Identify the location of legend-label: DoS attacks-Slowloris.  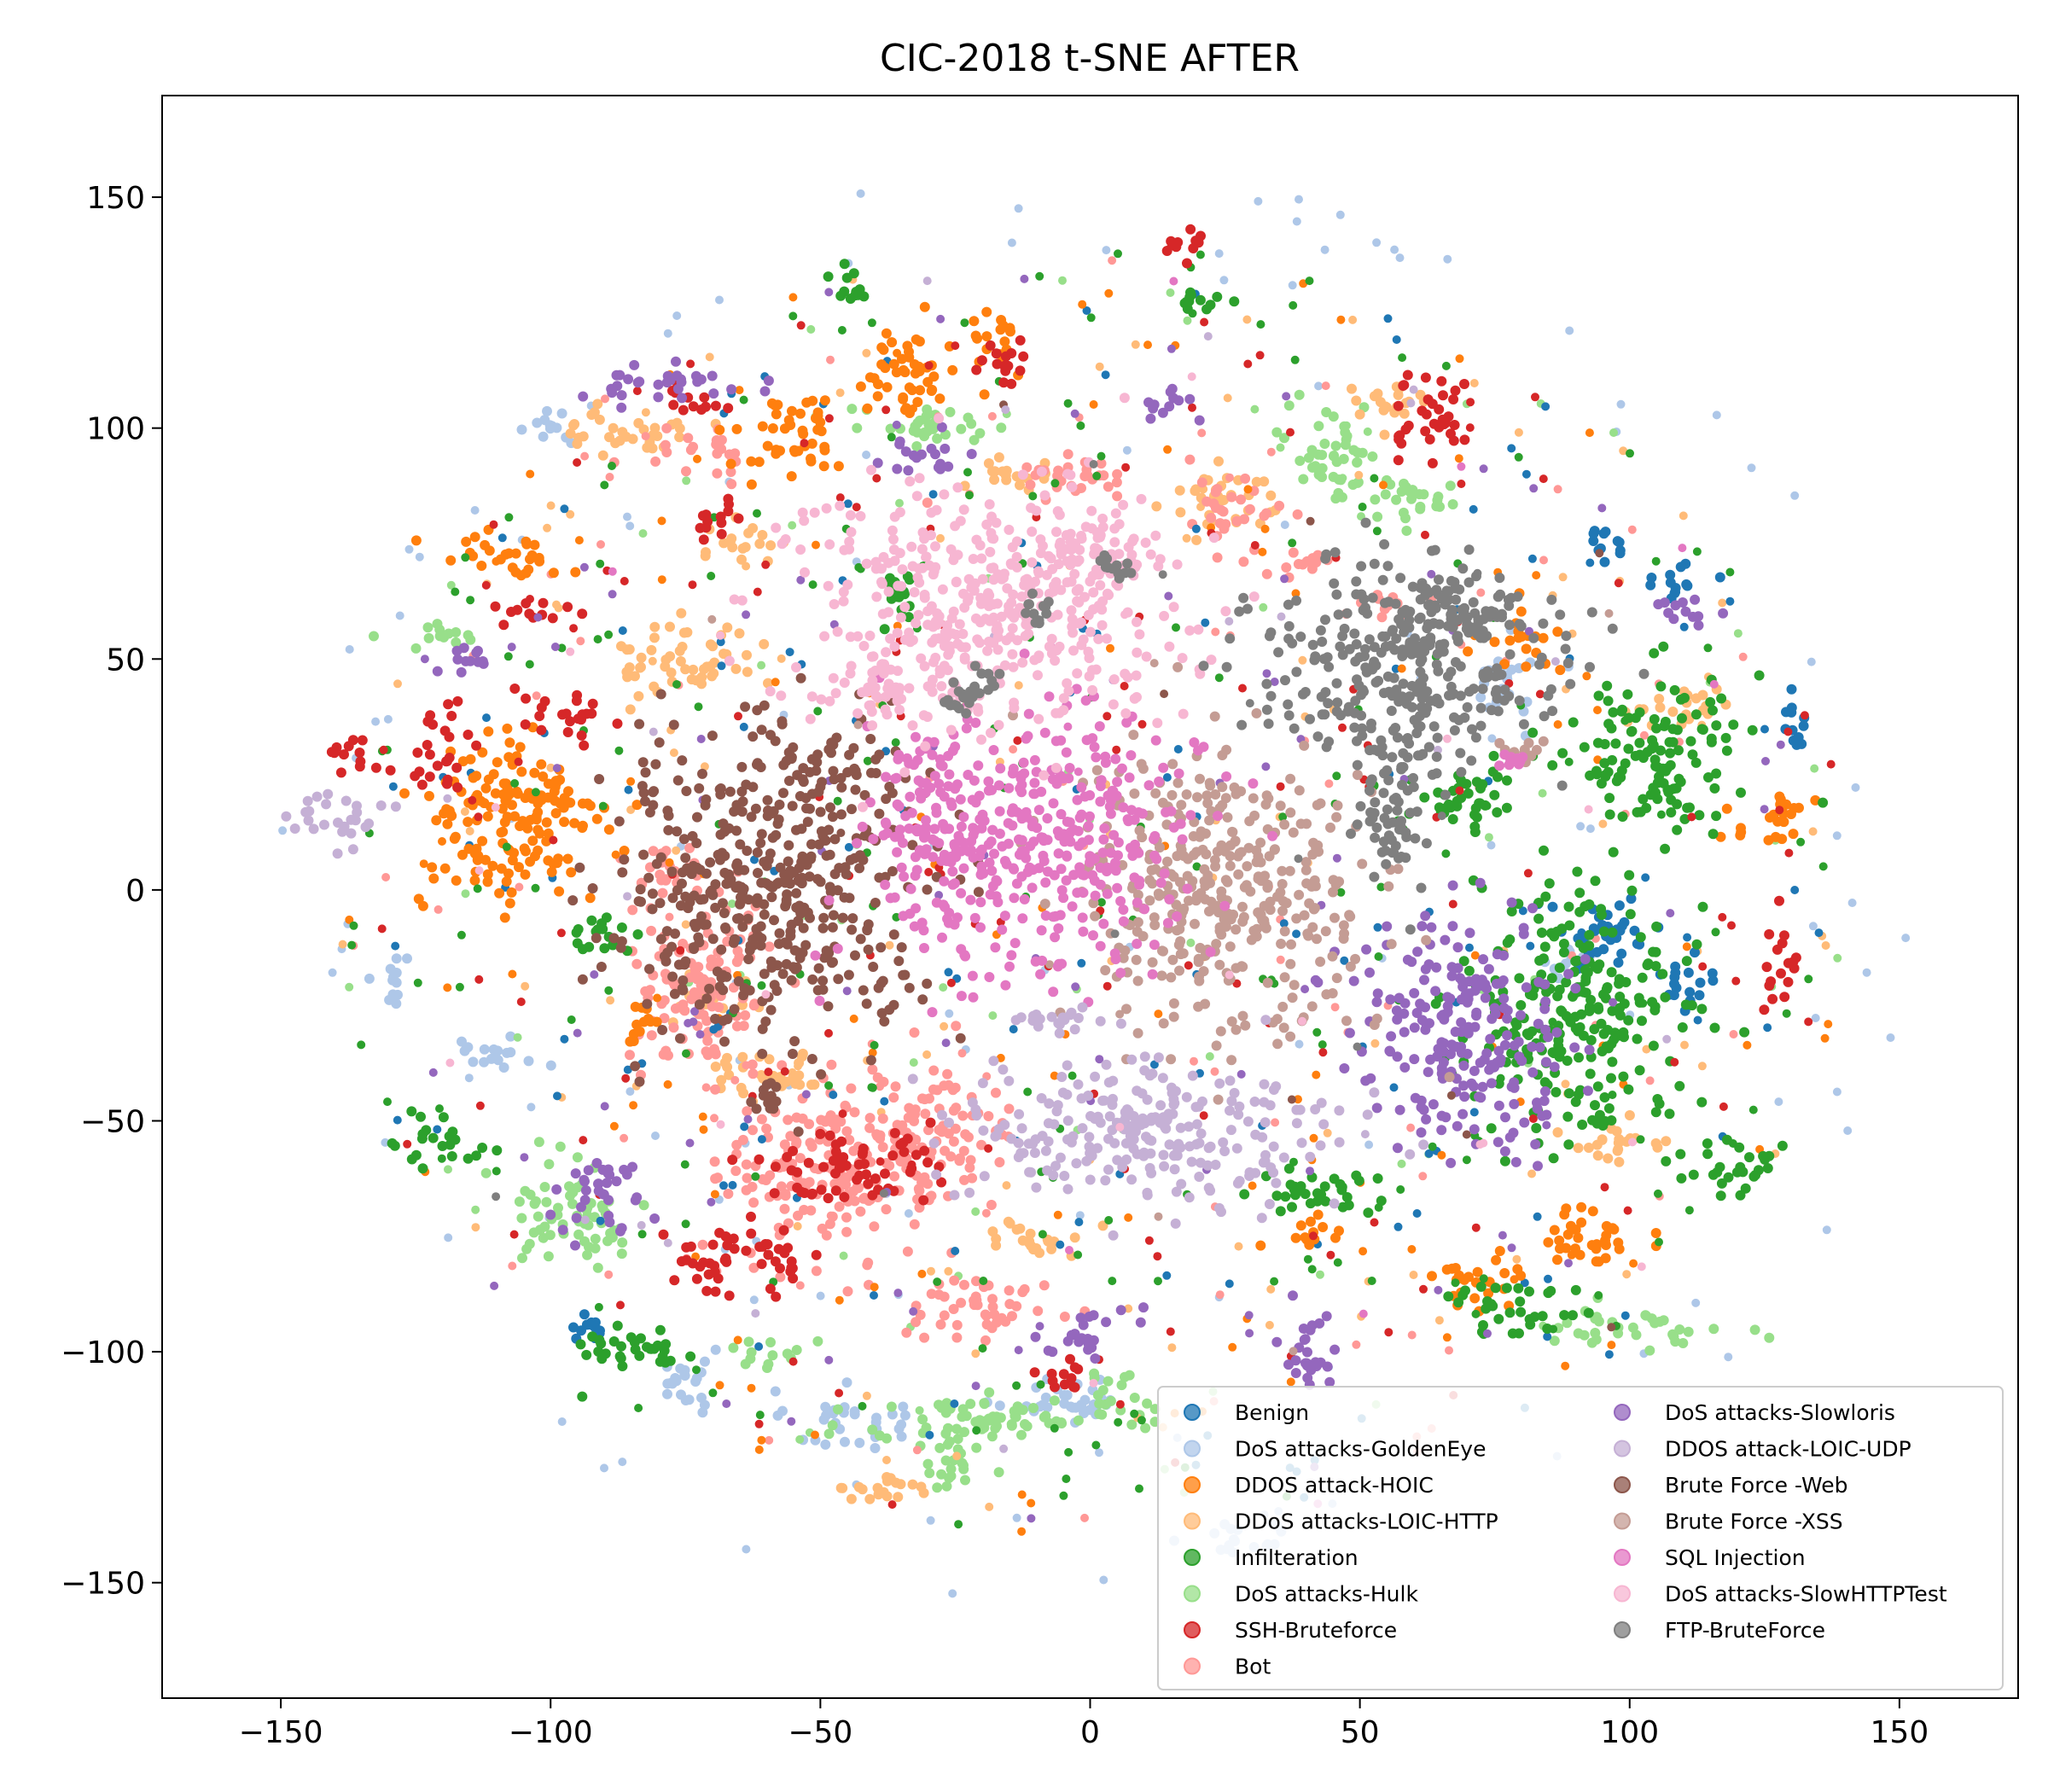
(1780, 1412).